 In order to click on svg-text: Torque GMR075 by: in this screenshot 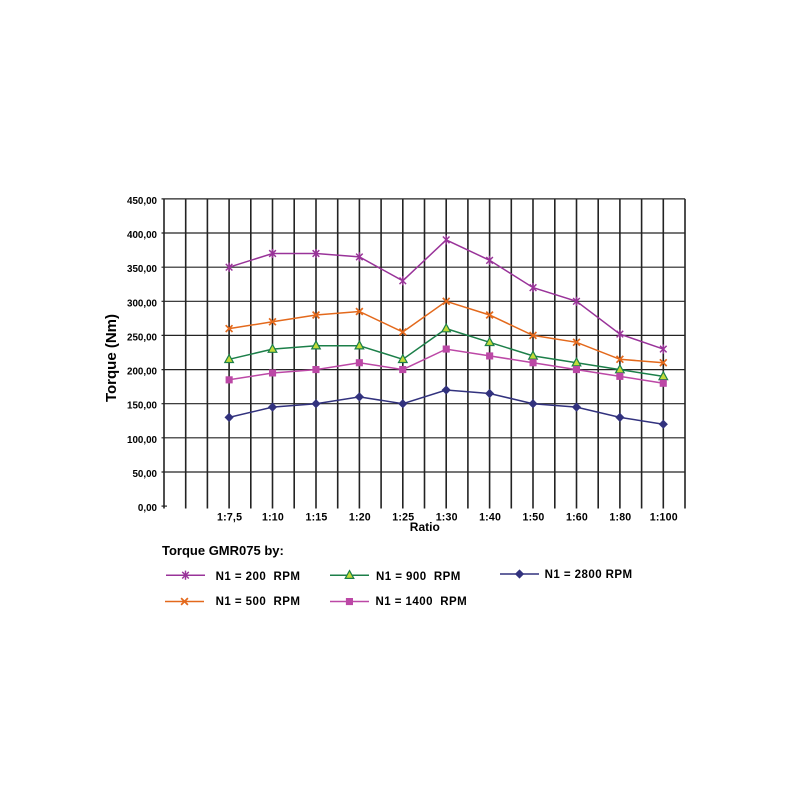, I will do `click(223, 550)`.